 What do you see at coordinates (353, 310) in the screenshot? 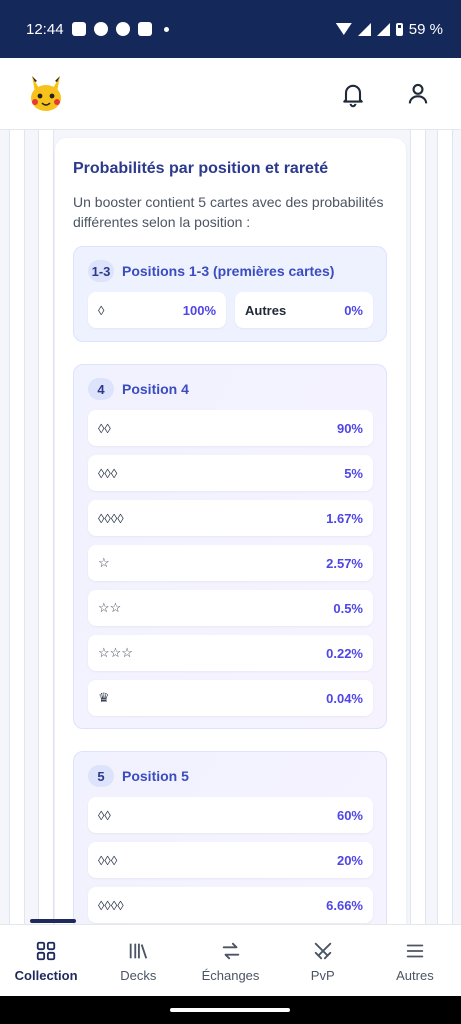
I see `probability-value: 0%` at bounding box center [353, 310].